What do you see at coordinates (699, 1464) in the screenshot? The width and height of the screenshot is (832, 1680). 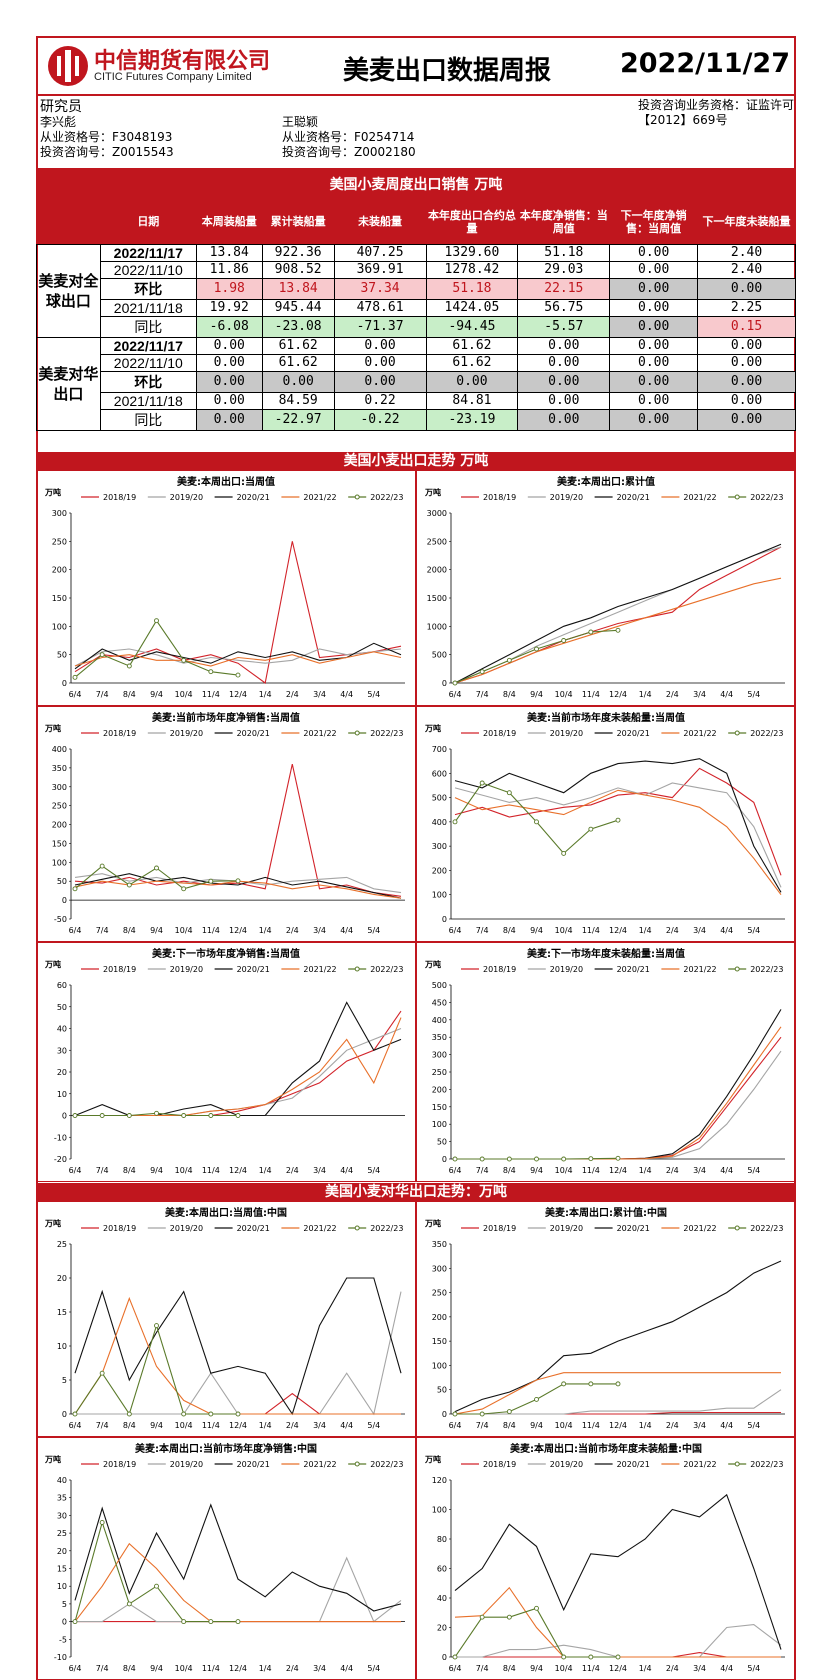 I see `legend-label: 2021/22` at bounding box center [699, 1464].